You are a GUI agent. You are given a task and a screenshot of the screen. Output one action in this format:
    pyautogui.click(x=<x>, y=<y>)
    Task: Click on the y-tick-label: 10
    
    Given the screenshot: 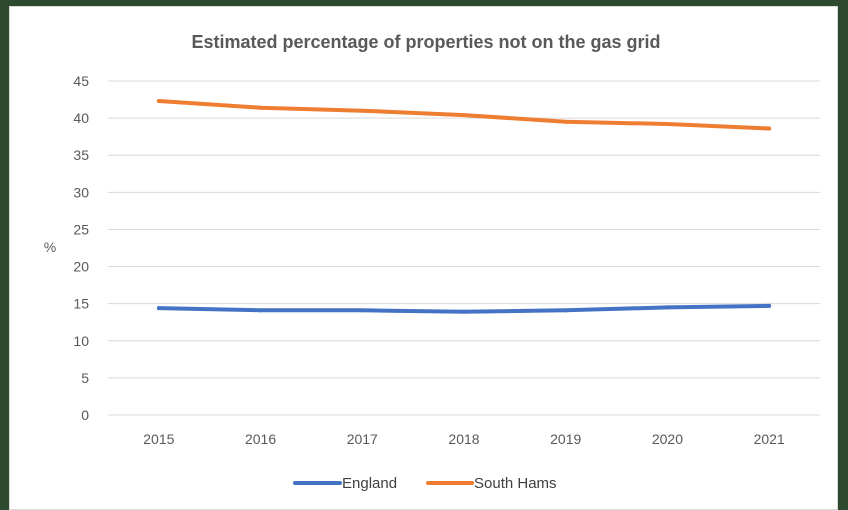 What is the action you would take?
    pyautogui.click(x=81, y=341)
    